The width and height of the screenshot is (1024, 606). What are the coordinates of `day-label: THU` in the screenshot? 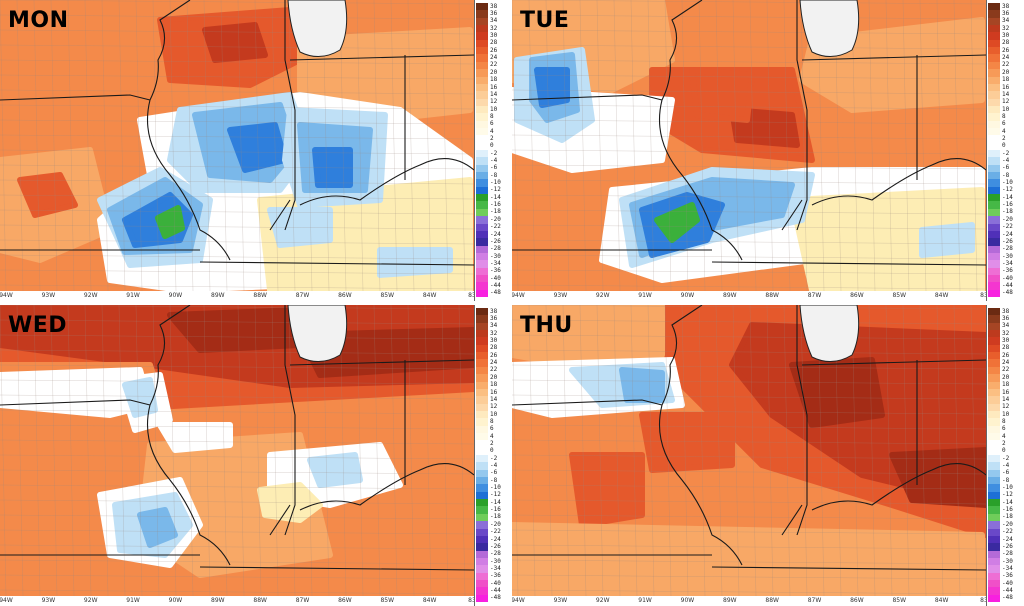 It's located at (546, 325).